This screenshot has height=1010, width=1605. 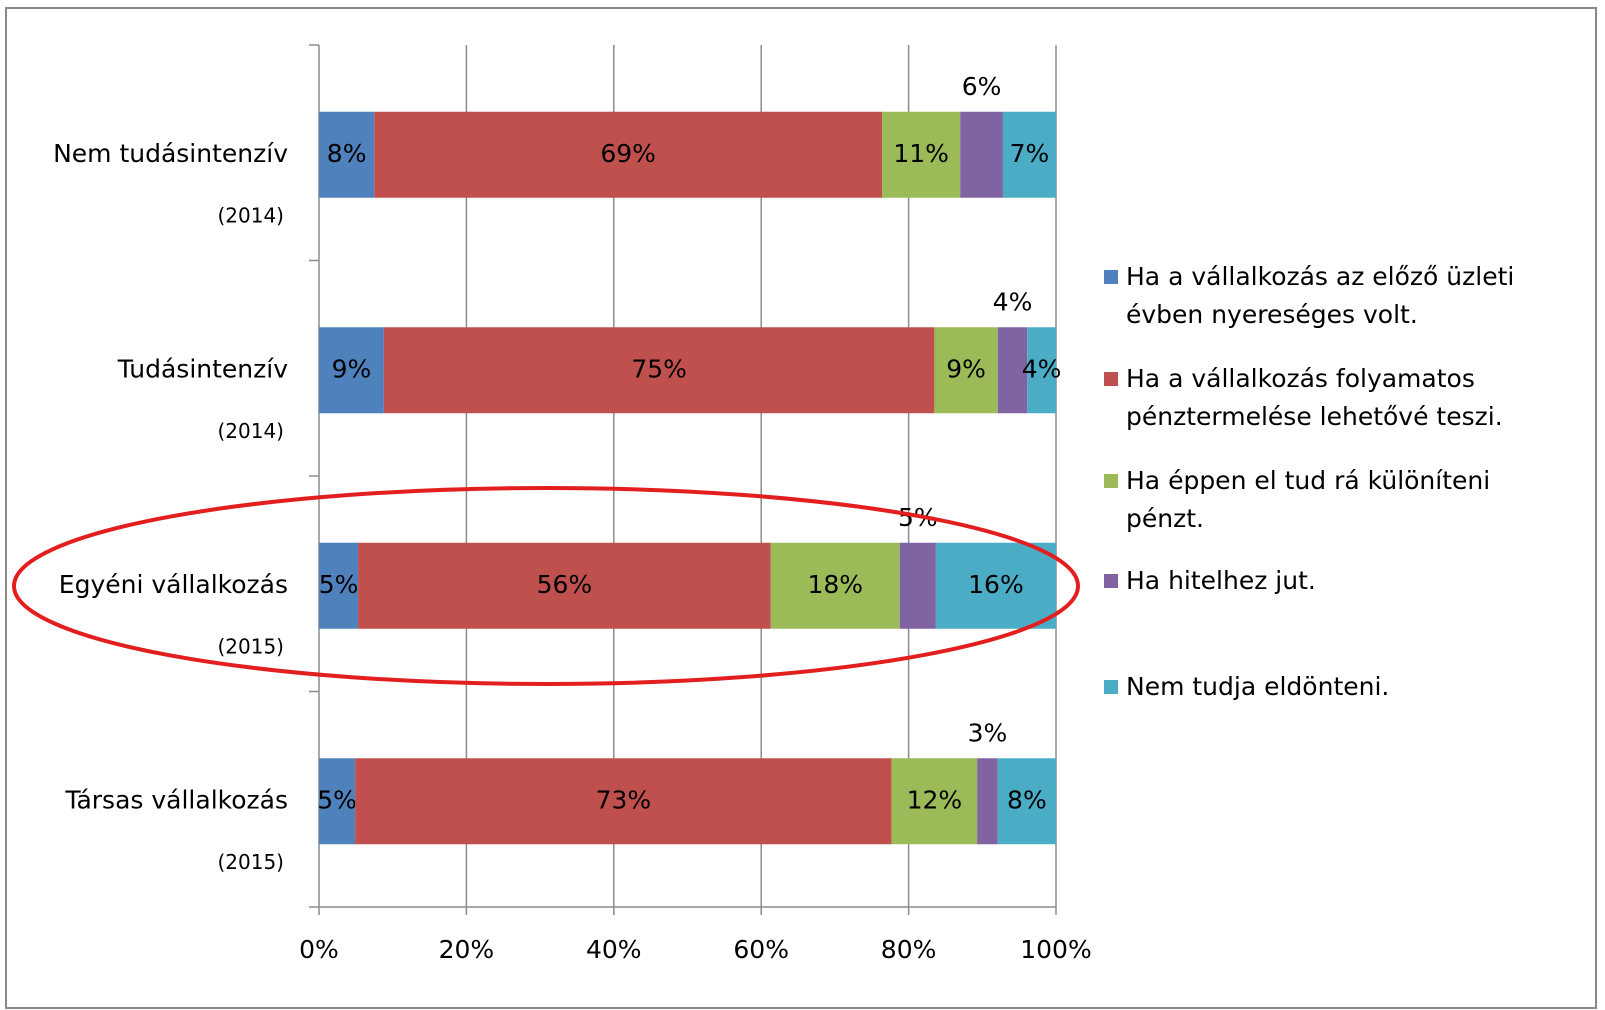 I want to click on value-label: 12%, so click(x=935, y=799).